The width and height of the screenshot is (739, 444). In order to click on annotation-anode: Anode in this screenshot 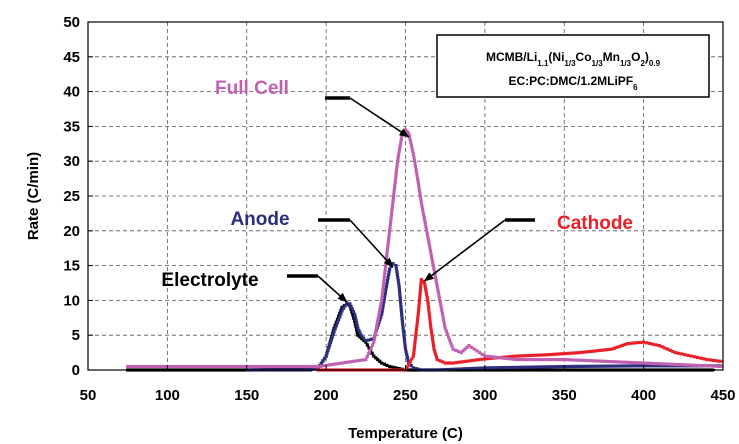, I will do `click(312, 238)`.